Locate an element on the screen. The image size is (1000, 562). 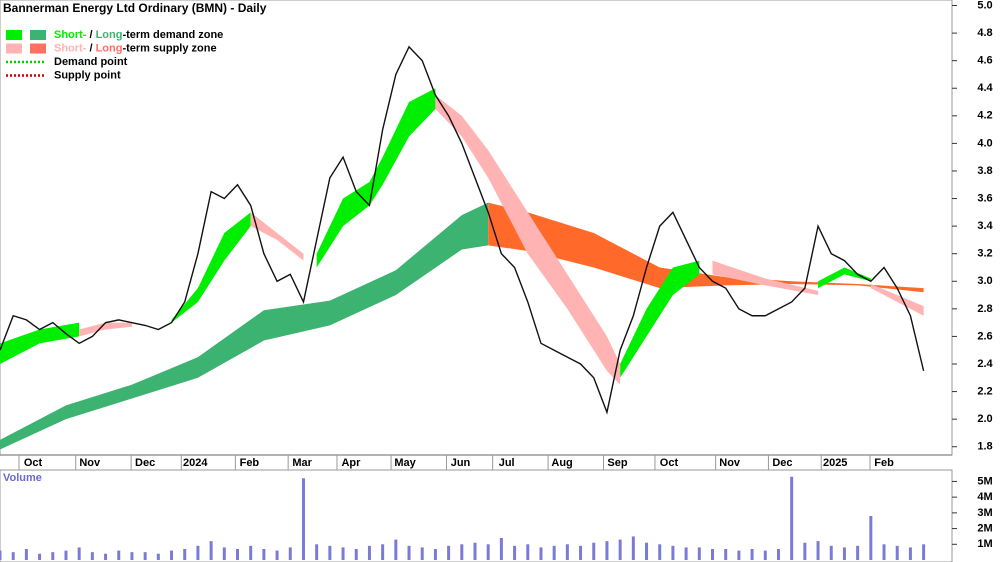
y-tick-label: 4.2 is located at coordinates (984, 116).